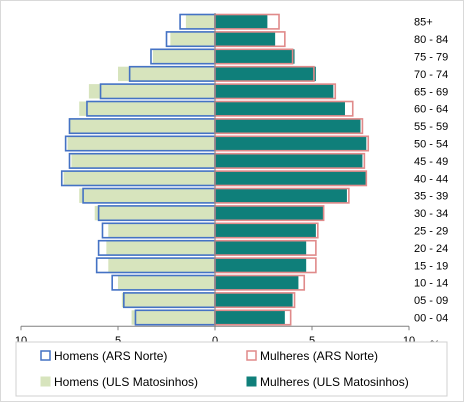 Image resolution: width=464 pixels, height=402 pixels. I want to click on legend-swatch-mulheres-uls-matosinhos, so click(251, 381).